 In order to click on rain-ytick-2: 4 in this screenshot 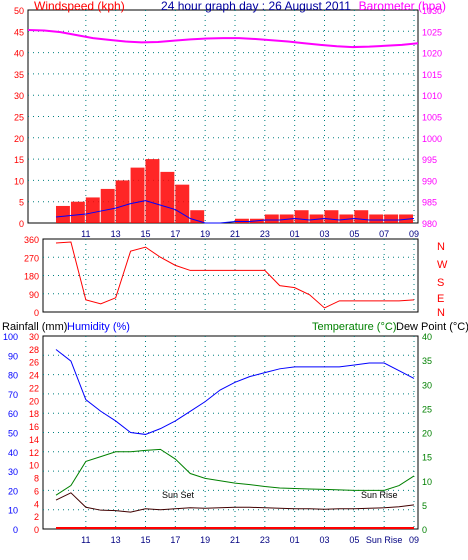, I will do `click(36, 504)`.